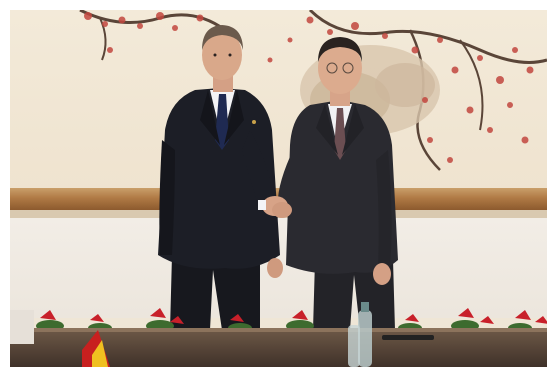 This screenshot has height=377, width=557. I want to click on handshake, so click(275, 207).